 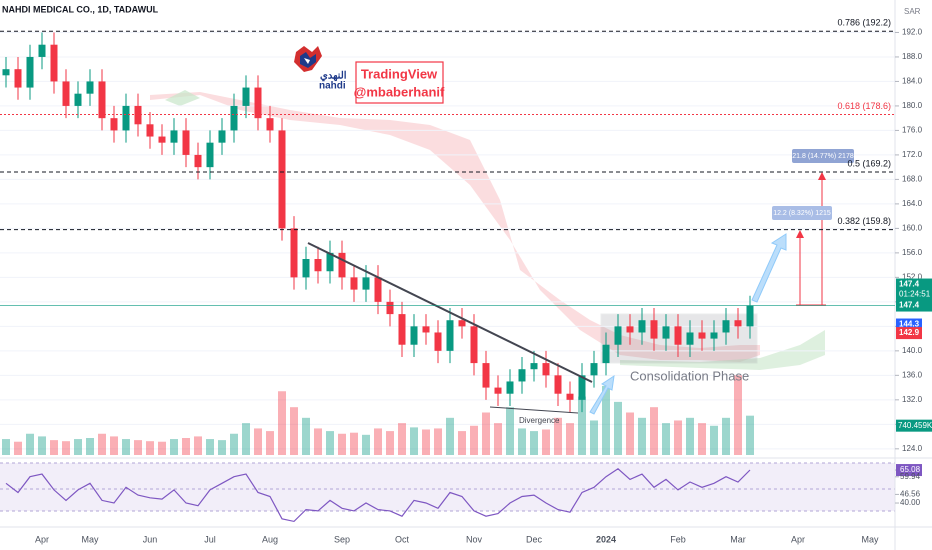 What do you see at coordinates (182, 98) in the screenshot?
I see `ichimoku-cloud` at bounding box center [182, 98].